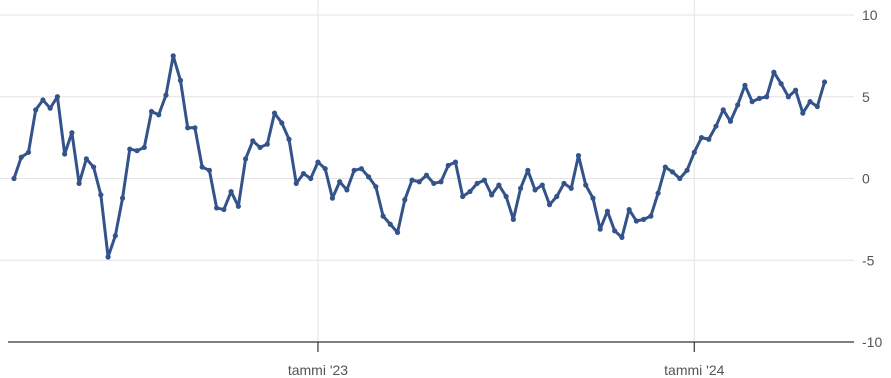 This screenshot has height=378, width=891. Describe the element at coordinates (870, 15) in the screenshot. I see `y-tick-label: 10` at that location.